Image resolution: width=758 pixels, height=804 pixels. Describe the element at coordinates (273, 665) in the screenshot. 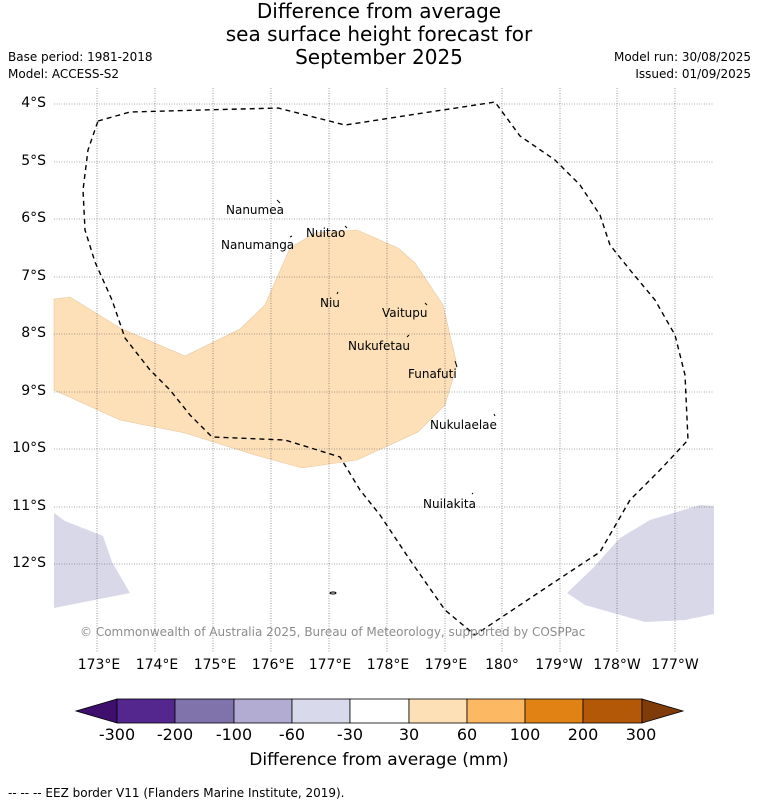

I see `lon-label-176e: 176°E` at that location.